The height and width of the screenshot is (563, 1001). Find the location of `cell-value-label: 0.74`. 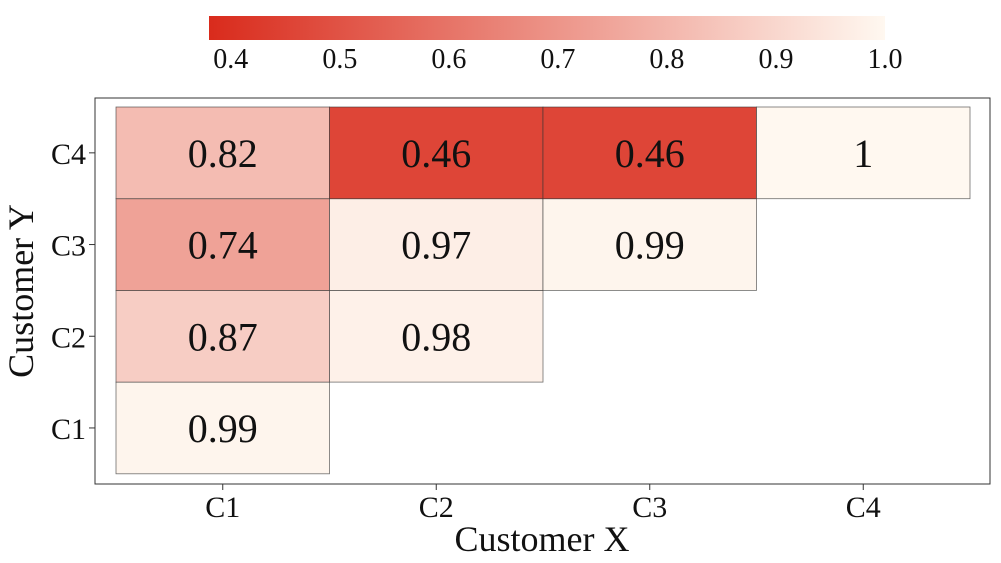

cell-value-label: 0.74 is located at coordinates (223, 245).